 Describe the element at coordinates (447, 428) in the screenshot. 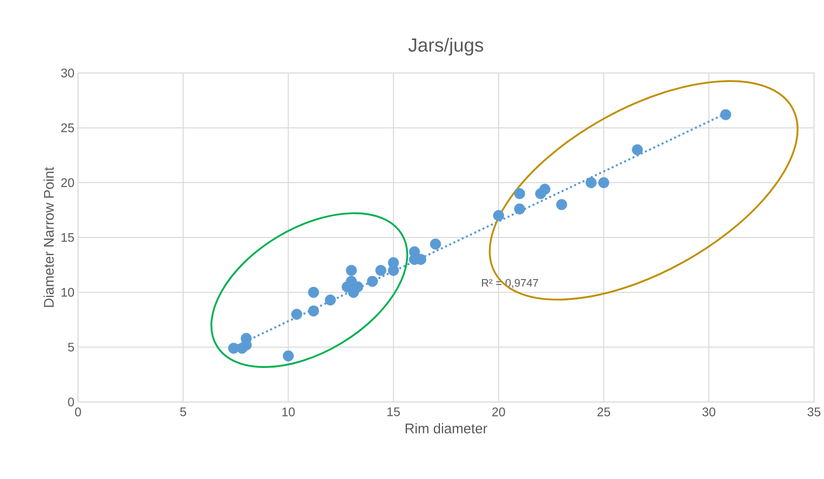

I see `x-axis-title: Rim diameter` at that location.